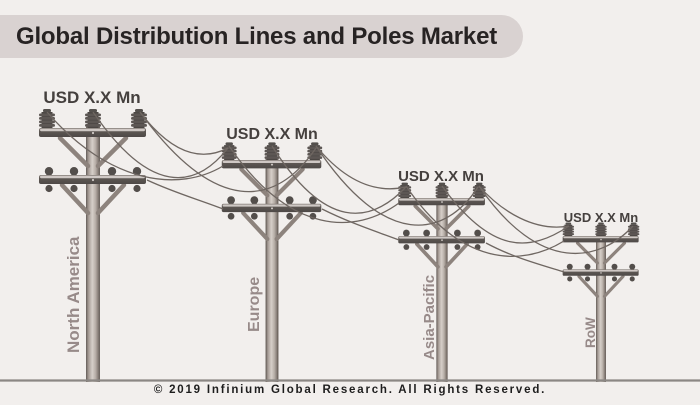 The image size is (700, 405). What do you see at coordinates (590, 332) in the screenshot?
I see `region-label-row: RoW` at bounding box center [590, 332].